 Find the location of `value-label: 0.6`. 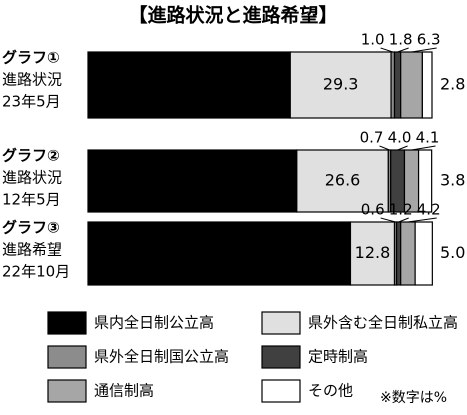

value-label: 0.6 is located at coordinates (373, 210).